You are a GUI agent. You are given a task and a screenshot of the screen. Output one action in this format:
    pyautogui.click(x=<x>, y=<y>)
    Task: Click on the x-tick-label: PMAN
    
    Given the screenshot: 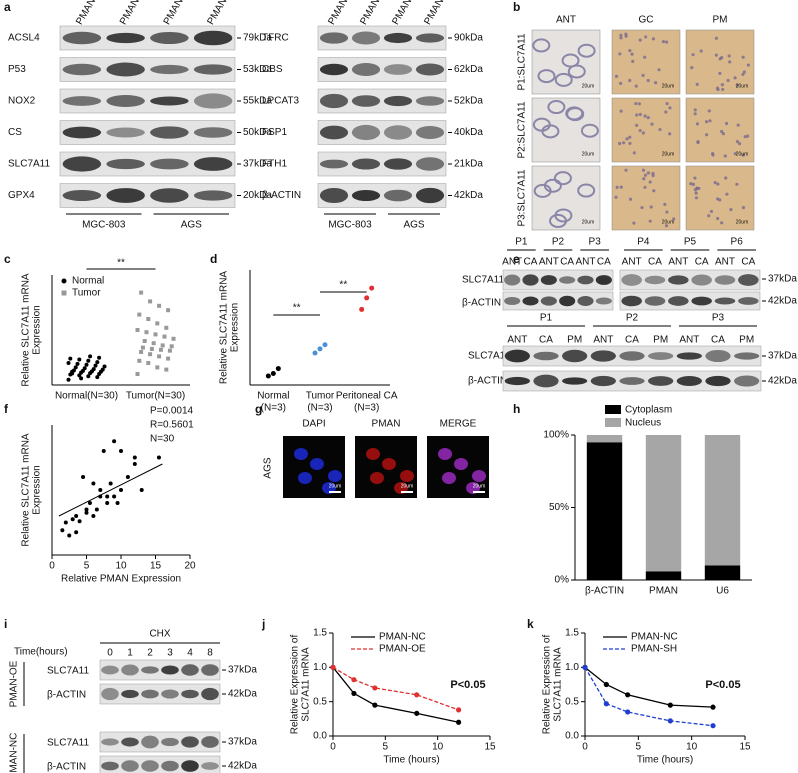 What is the action you would take?
    pyautogui.click(x=663, y=591)
    